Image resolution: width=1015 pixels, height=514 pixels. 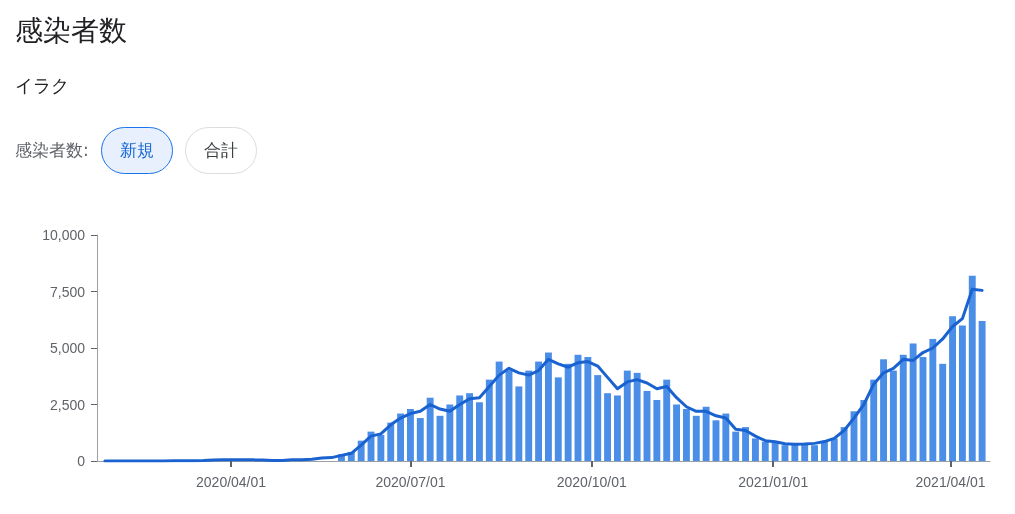 I want to click on x-tick-label: 2020/10/01, so click(x=592, y=482).